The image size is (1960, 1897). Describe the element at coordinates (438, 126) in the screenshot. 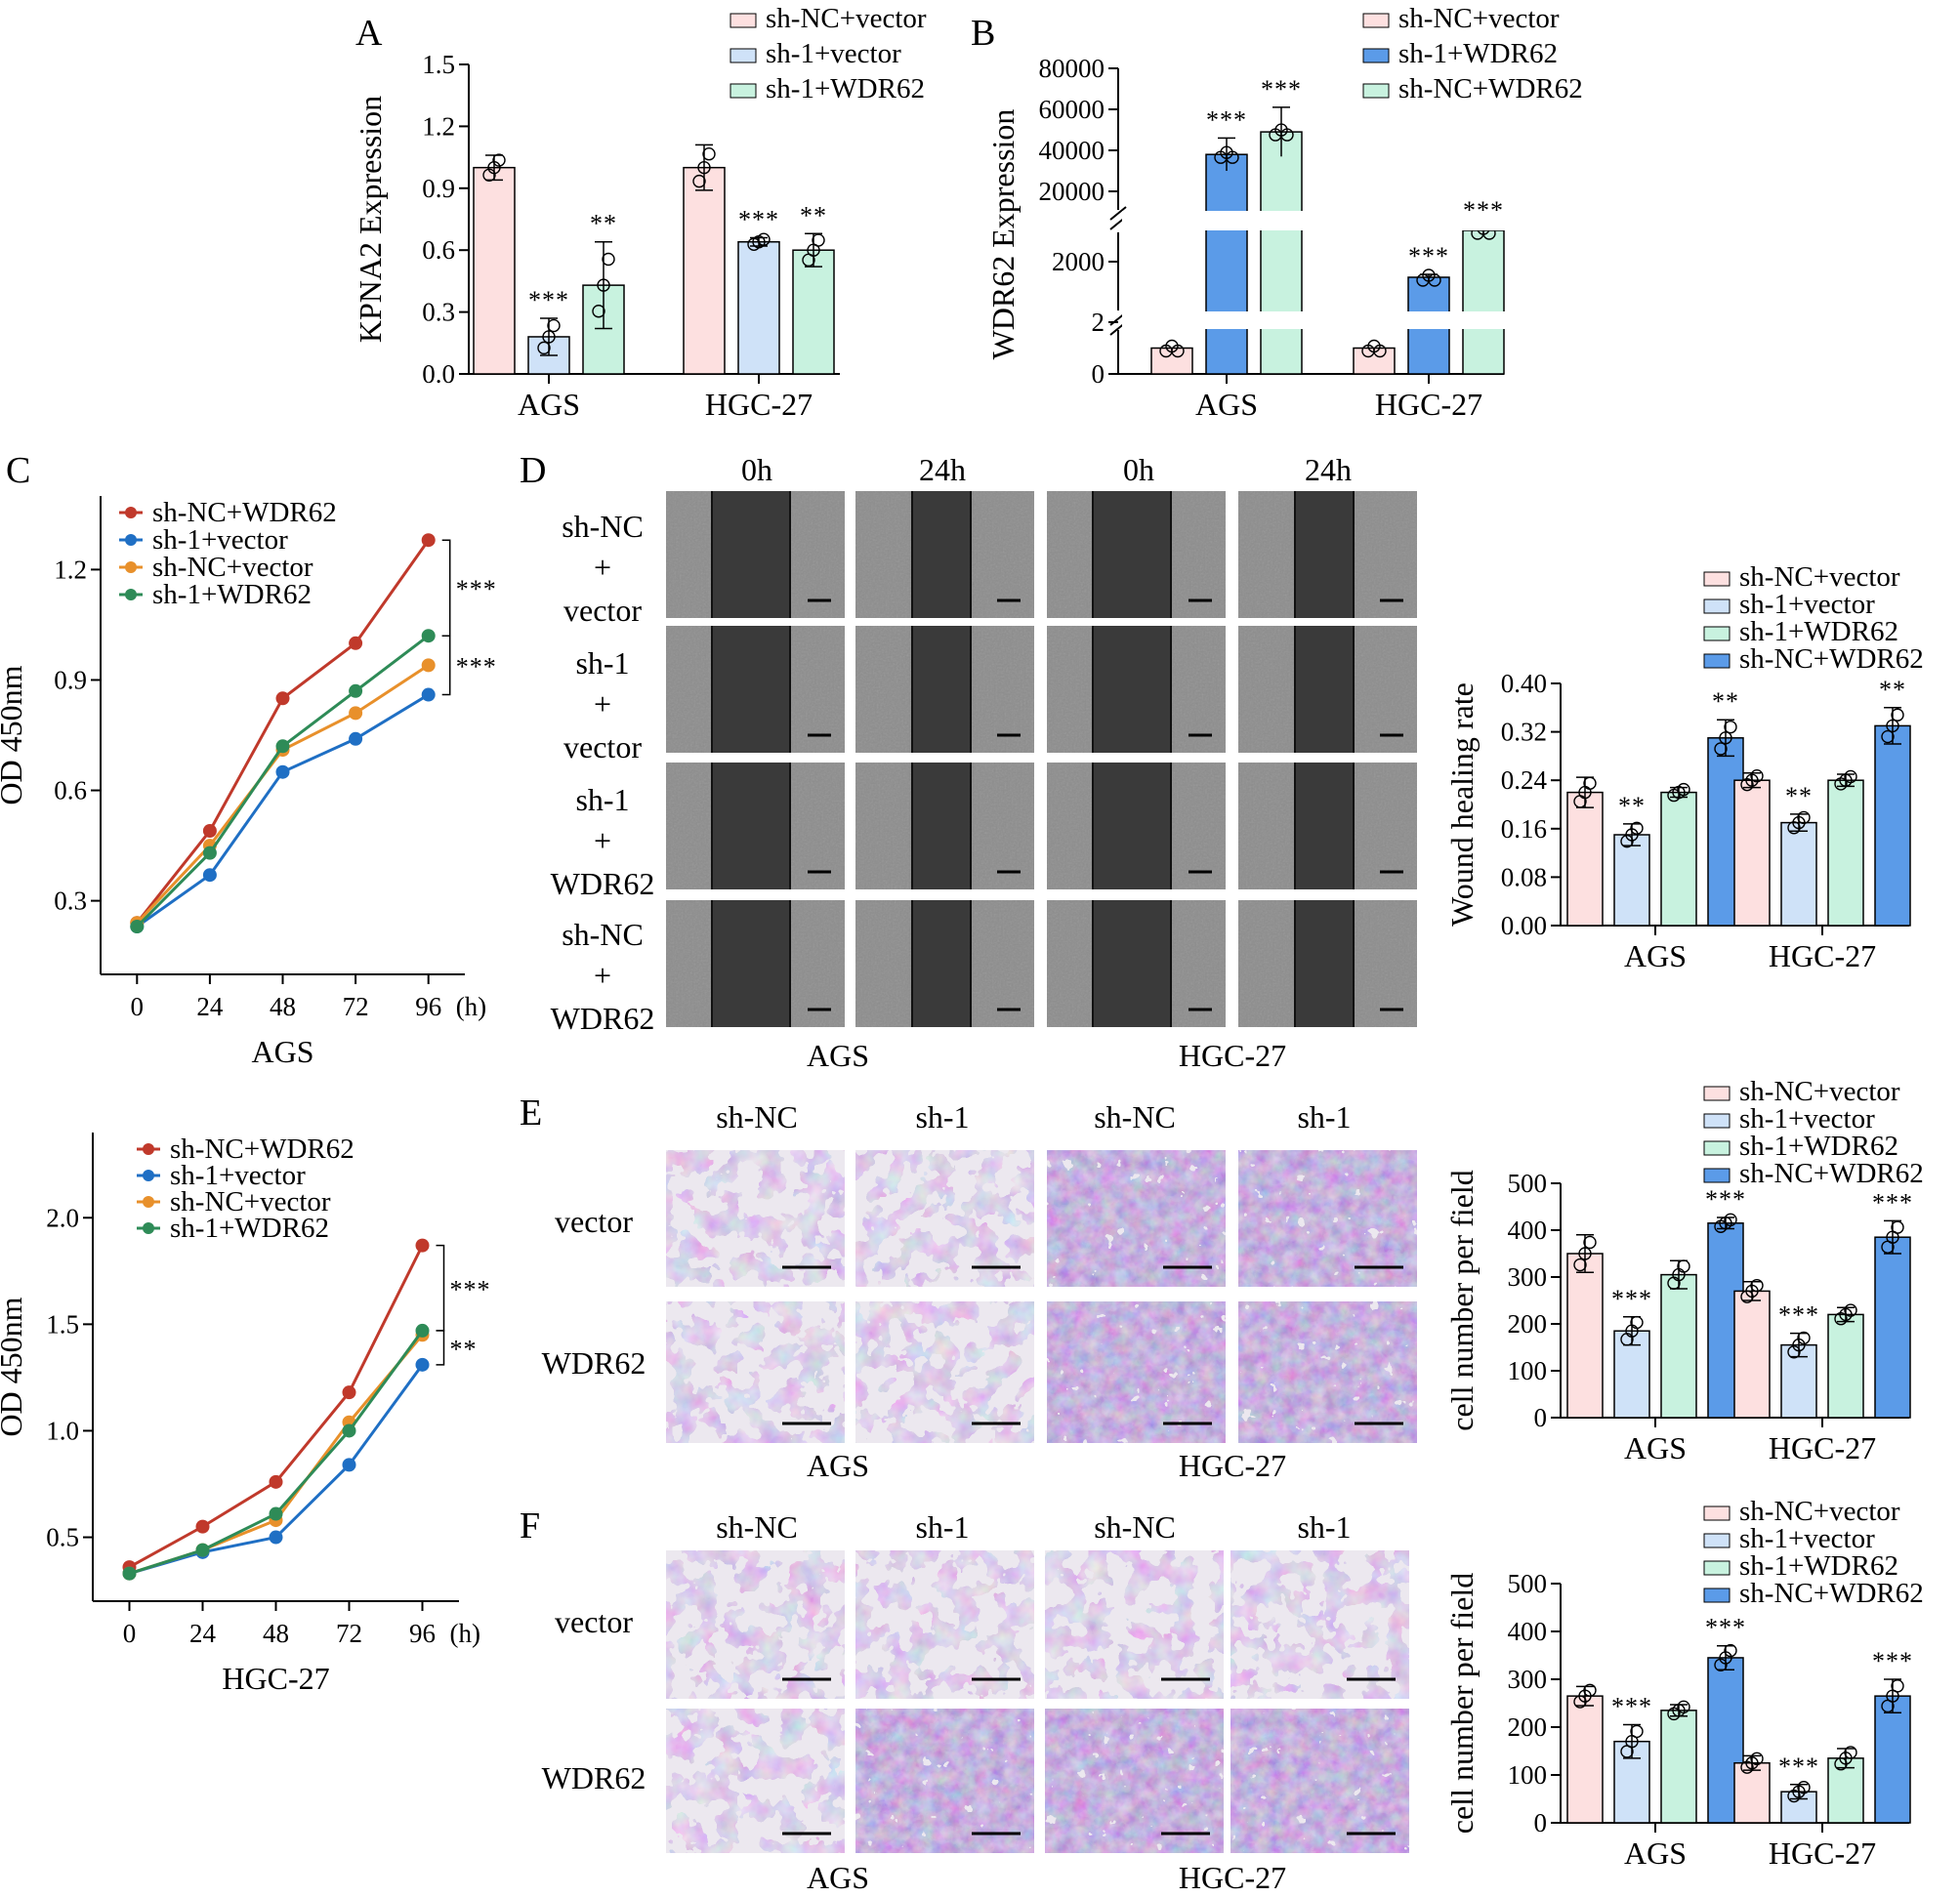

I see `y-tick-label: 1.2` at that location.